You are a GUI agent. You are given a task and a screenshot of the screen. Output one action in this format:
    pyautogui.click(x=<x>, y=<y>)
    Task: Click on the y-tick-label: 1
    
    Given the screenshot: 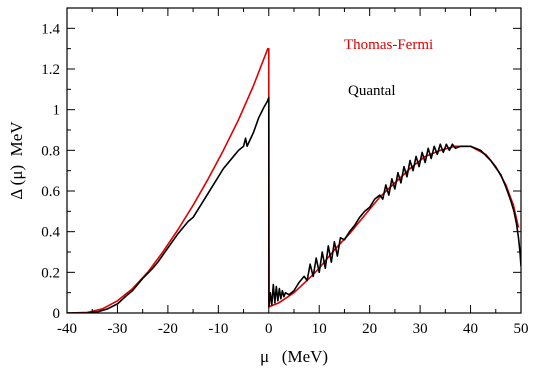 What is the action you would take?
    pyautogui.click(x=57, y=111)
    